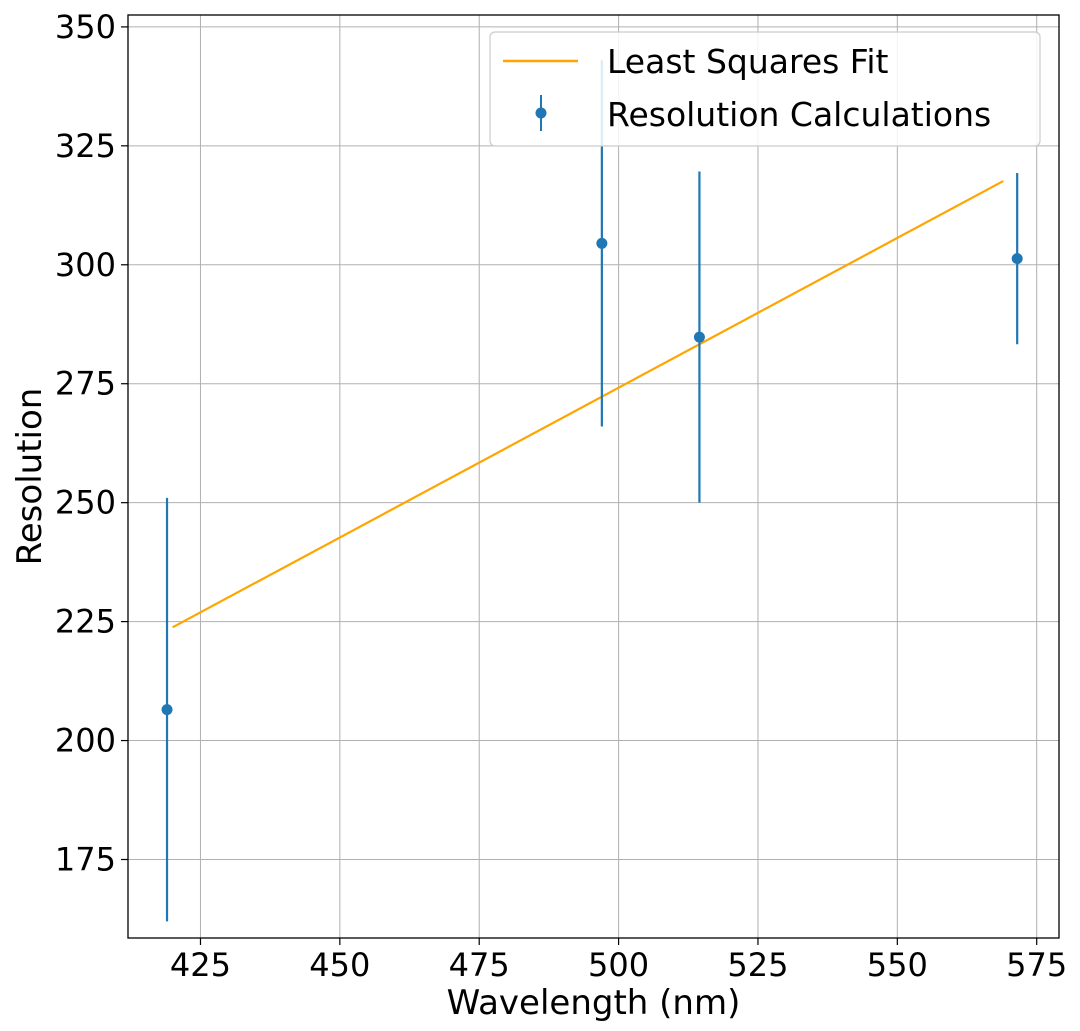 The height and width of the screenshot is (1031, 1080). Describe the element at coordinates (85, 384) in the screenshot. I see `y-tick-label: 275` at that location.